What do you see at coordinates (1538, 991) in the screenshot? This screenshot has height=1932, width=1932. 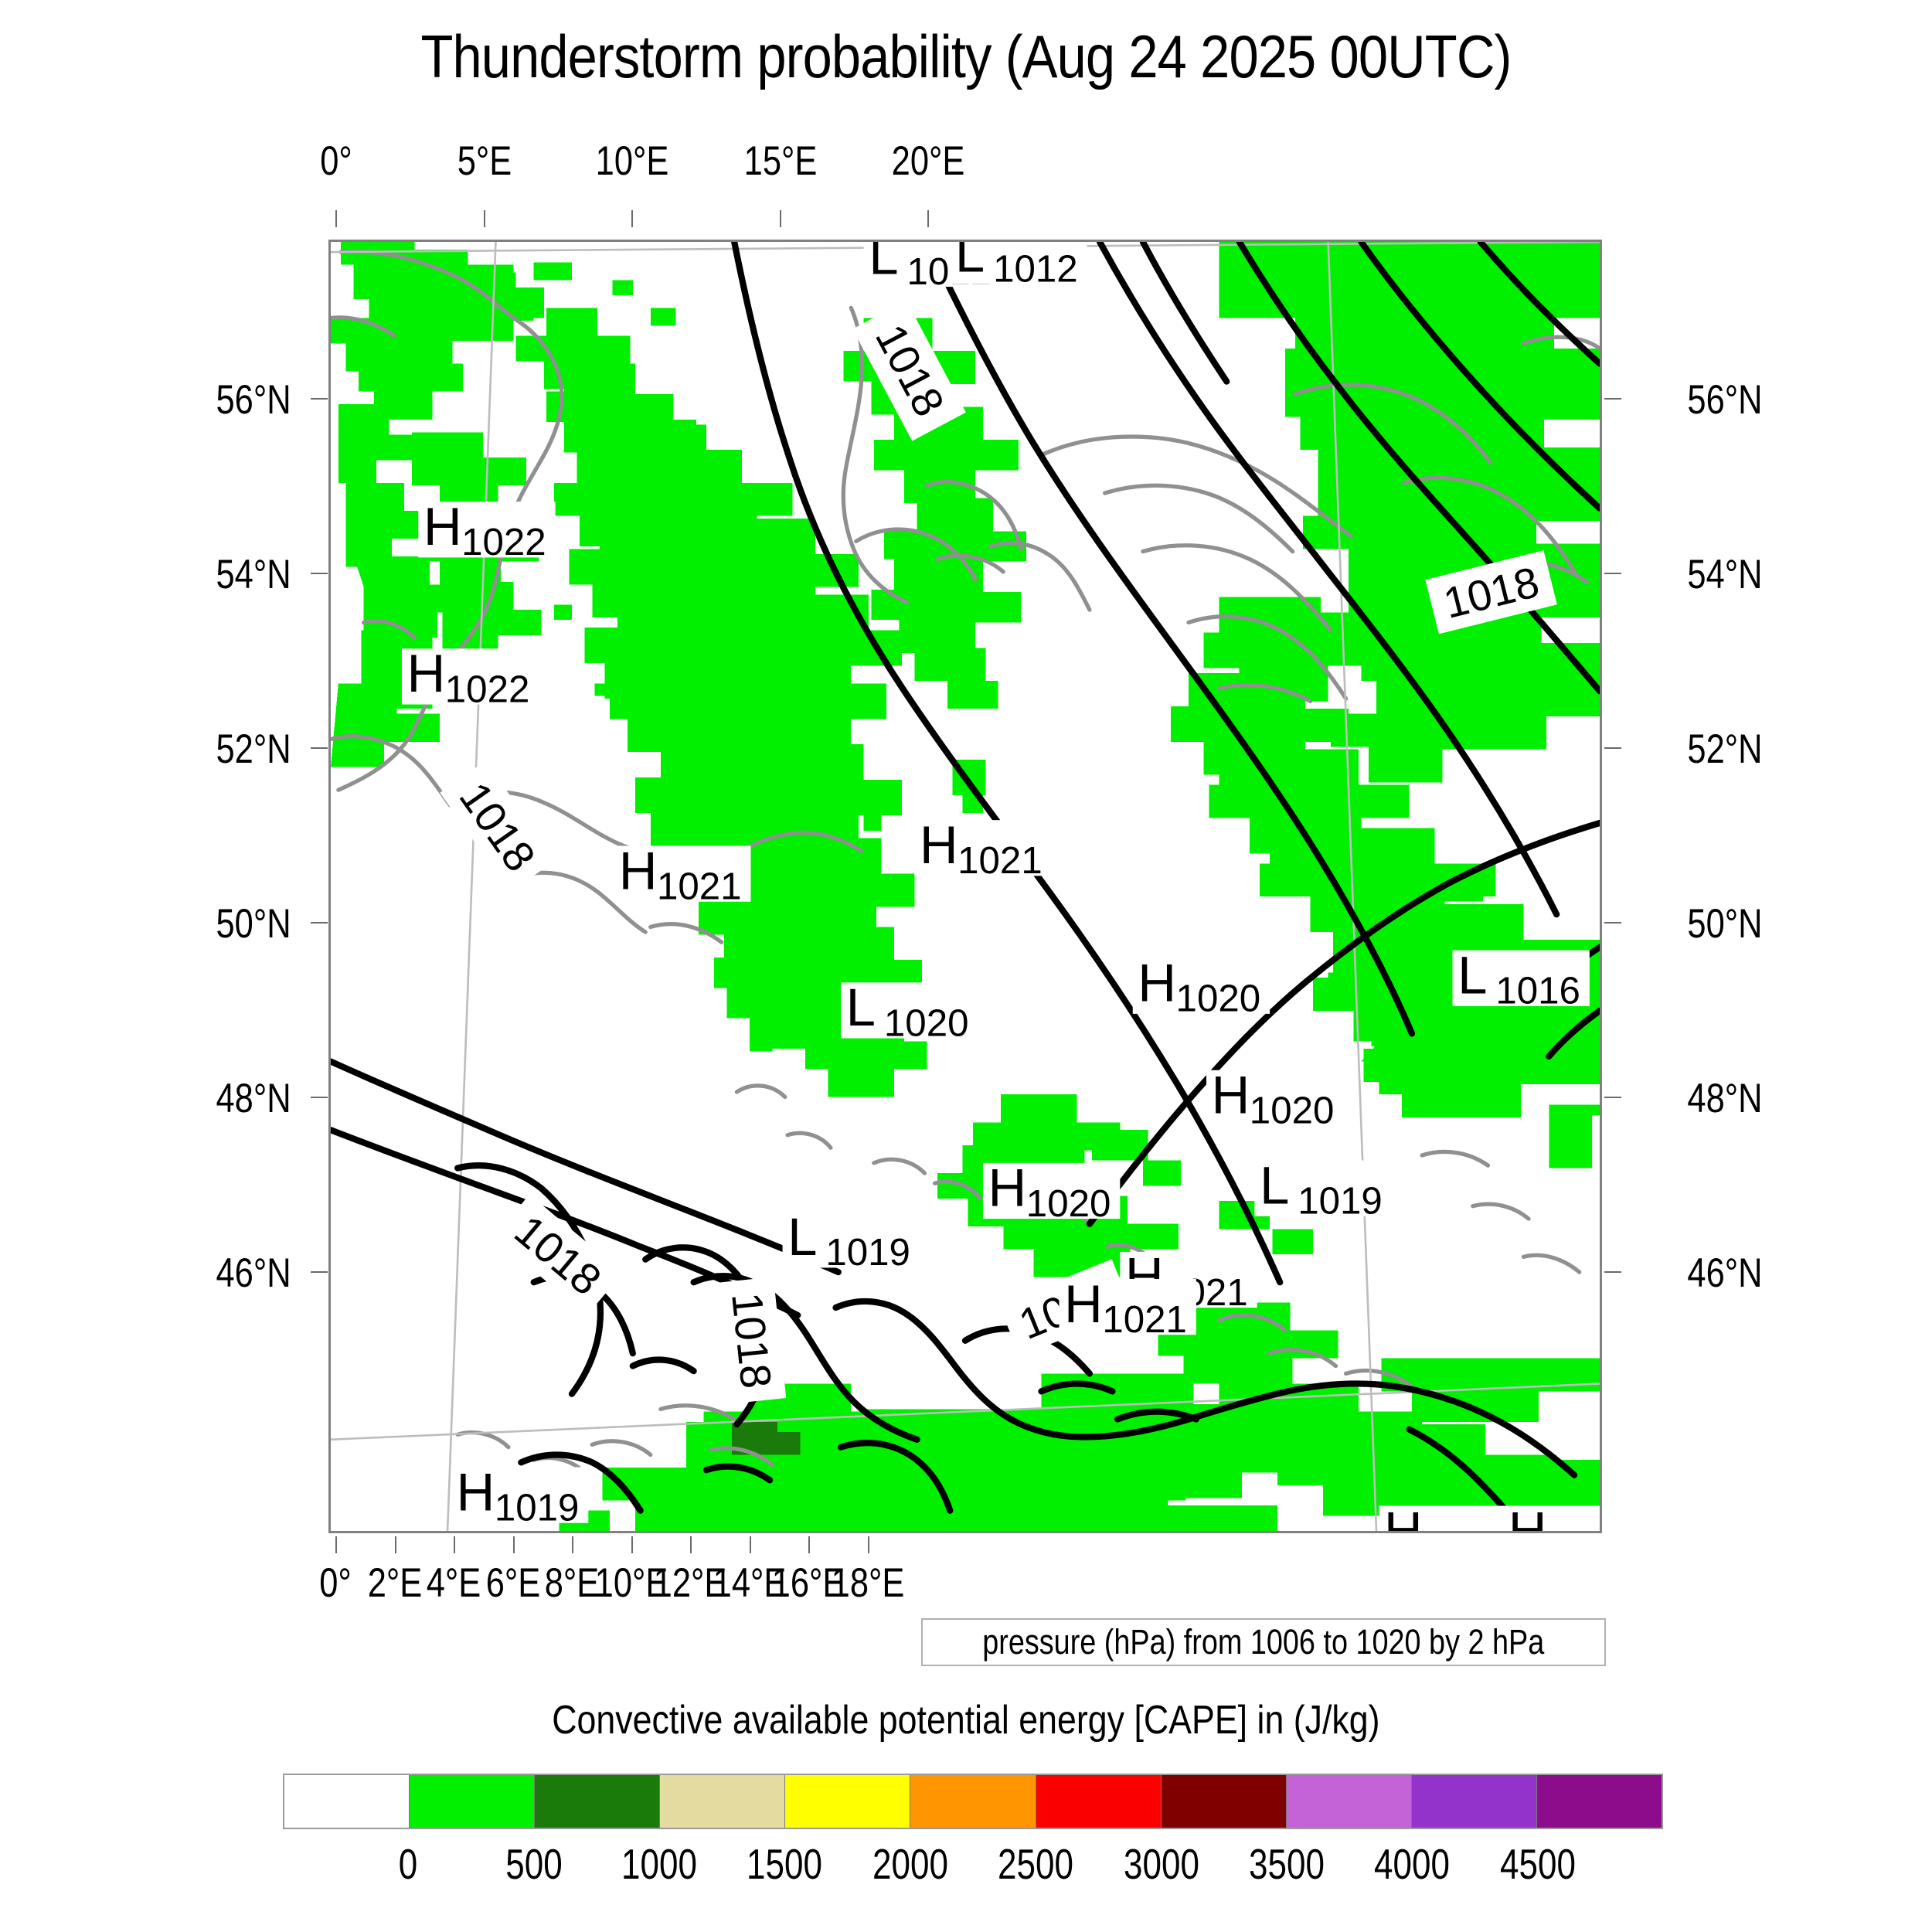 I see `svg-text: 1016` at bounding box center [1538, 991].